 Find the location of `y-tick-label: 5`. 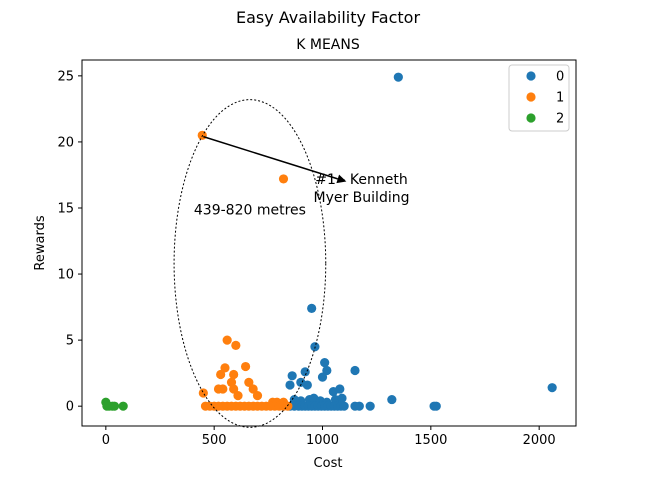

y-tick-label: 5 is located at coordinates (70, 341).